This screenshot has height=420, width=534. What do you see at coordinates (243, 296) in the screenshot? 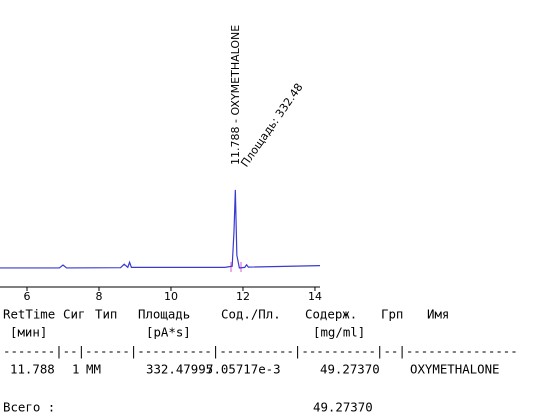
I see `x-tick-label: 12` at bounding box center [243, 296].